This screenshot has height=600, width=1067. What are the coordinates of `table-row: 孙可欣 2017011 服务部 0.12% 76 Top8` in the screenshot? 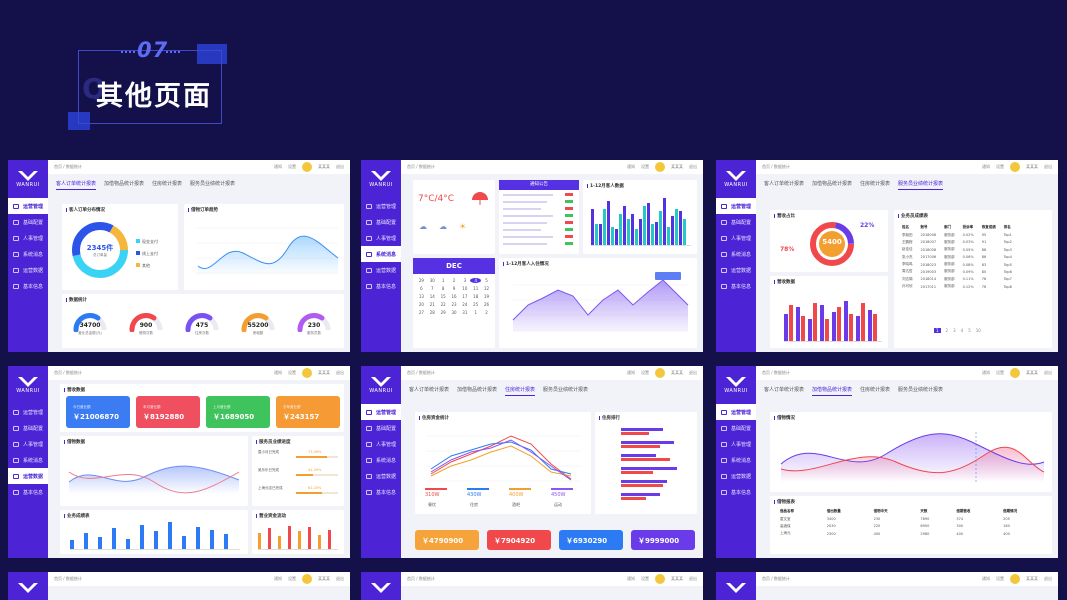 It's located at (957, 286).